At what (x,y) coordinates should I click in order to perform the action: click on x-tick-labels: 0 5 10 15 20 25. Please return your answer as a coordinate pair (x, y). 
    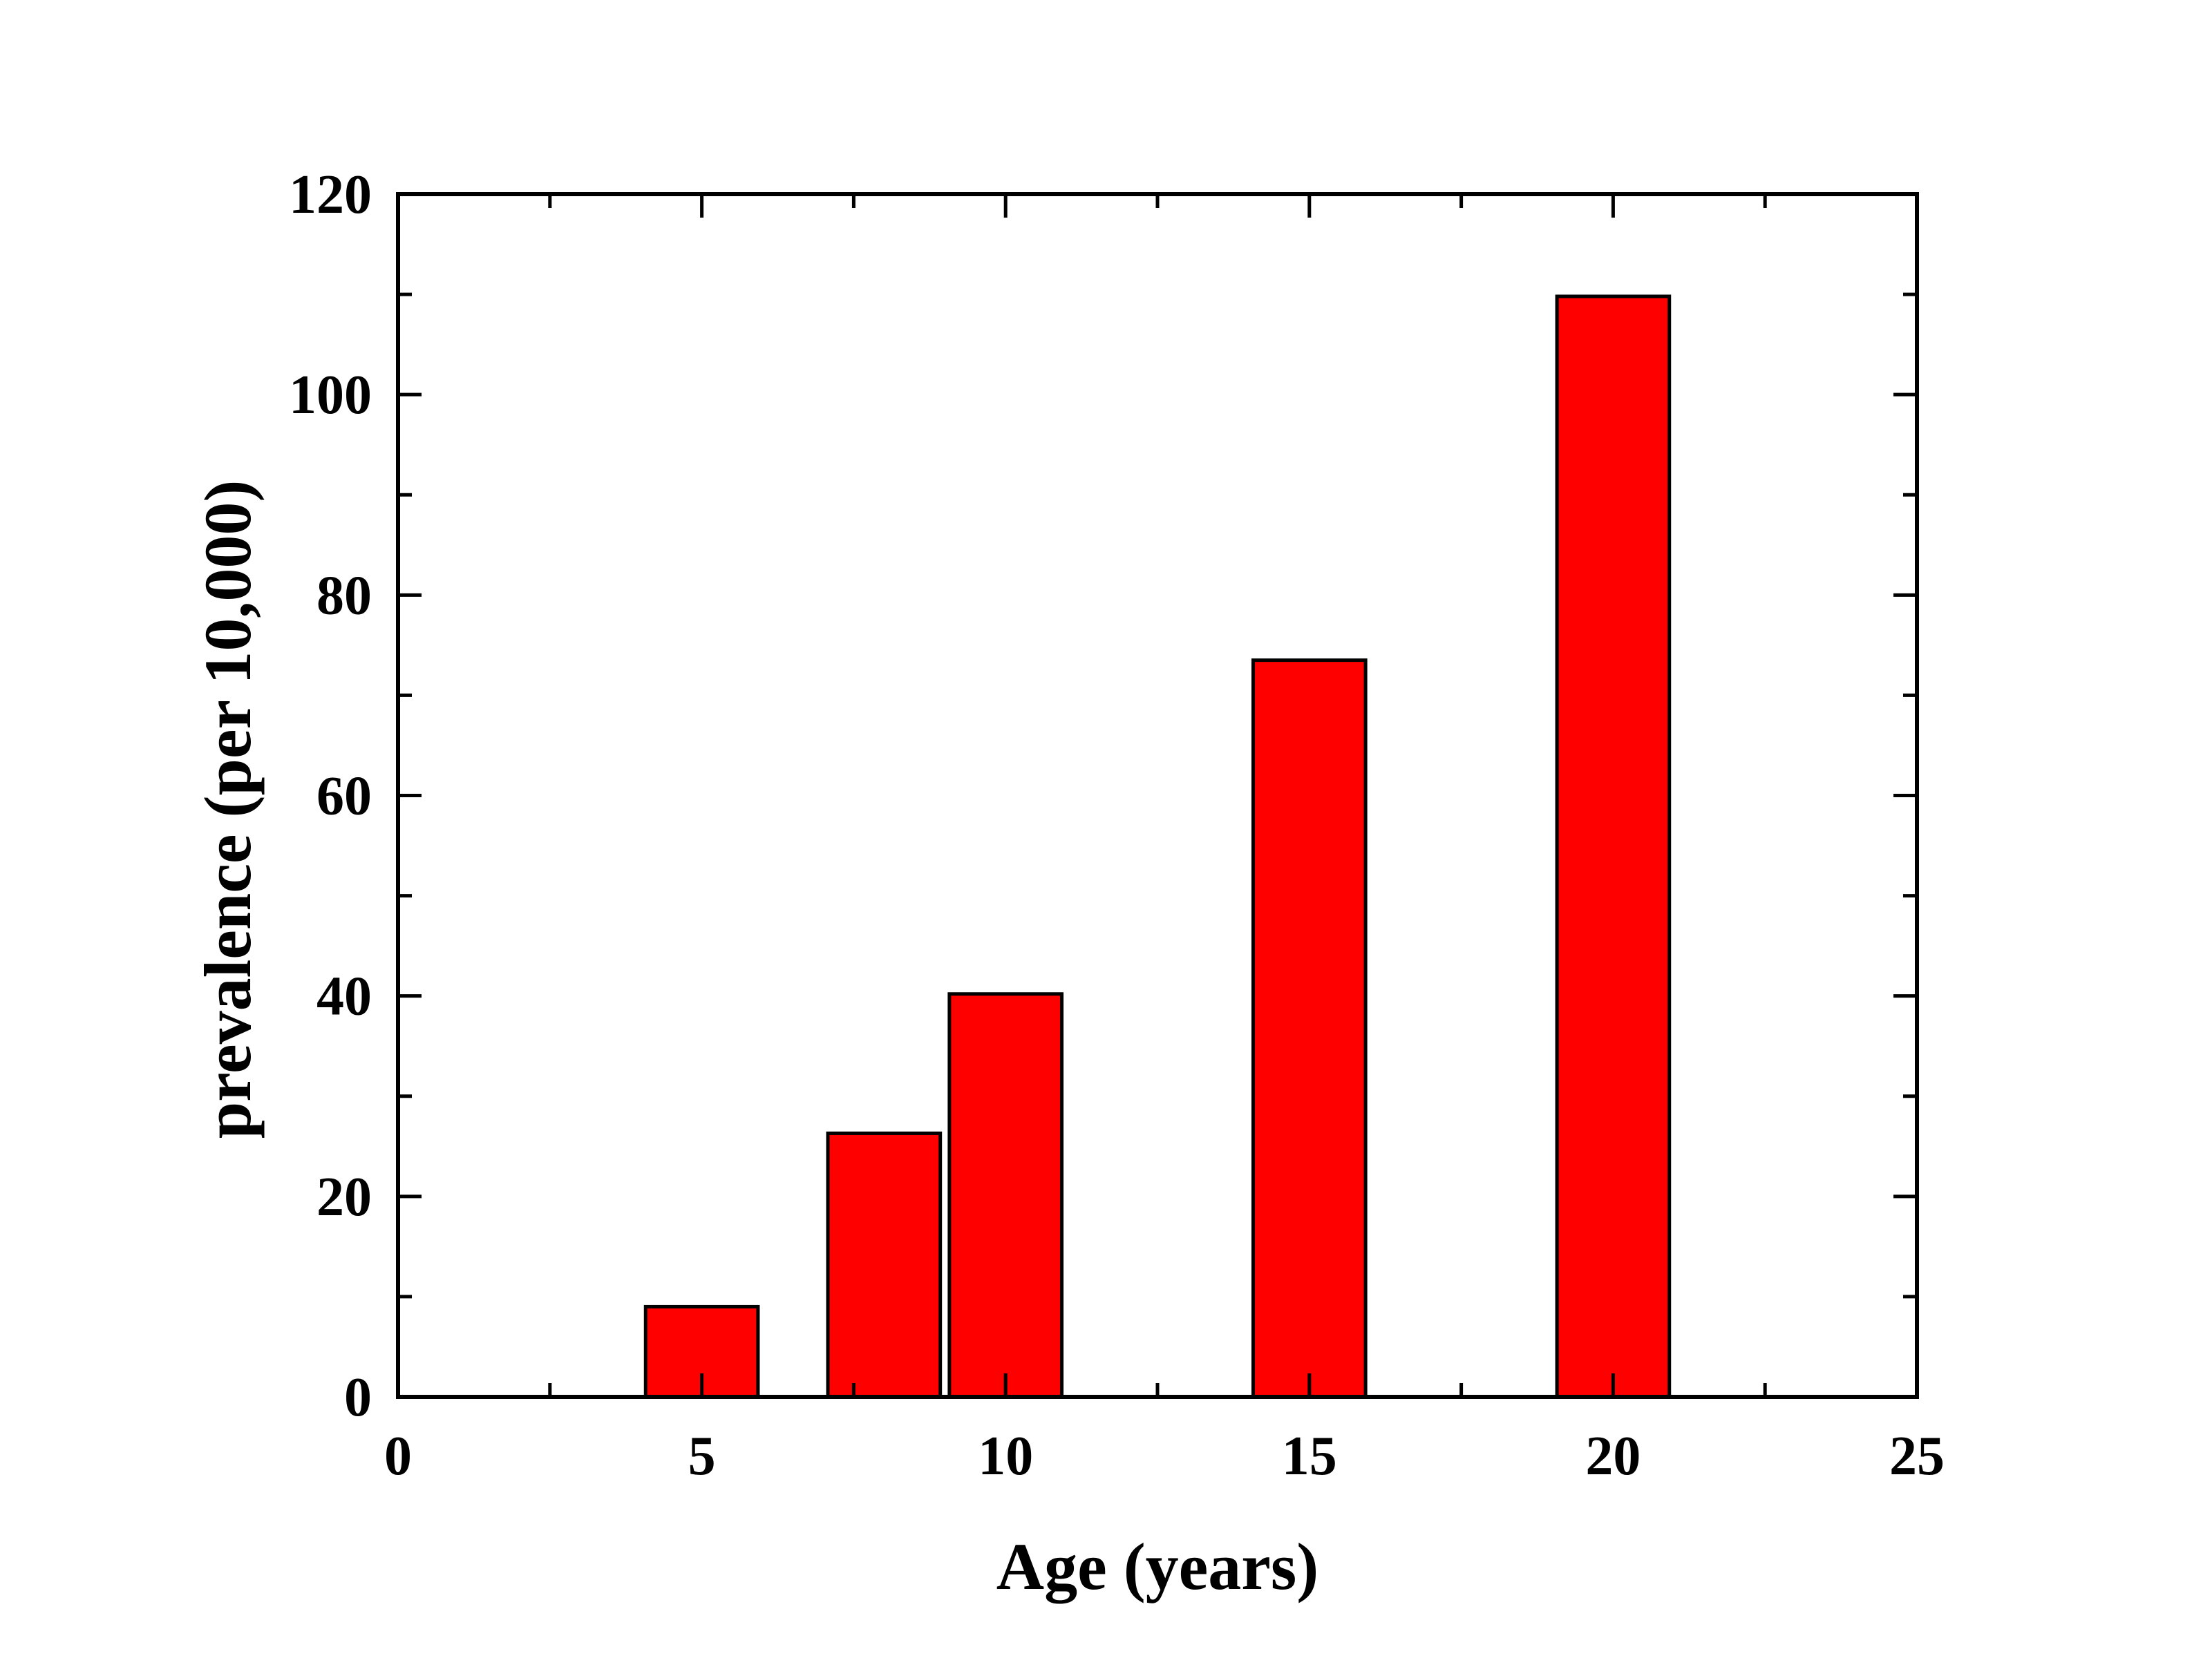
    Looking at the image, I should click on (1164, 1456).